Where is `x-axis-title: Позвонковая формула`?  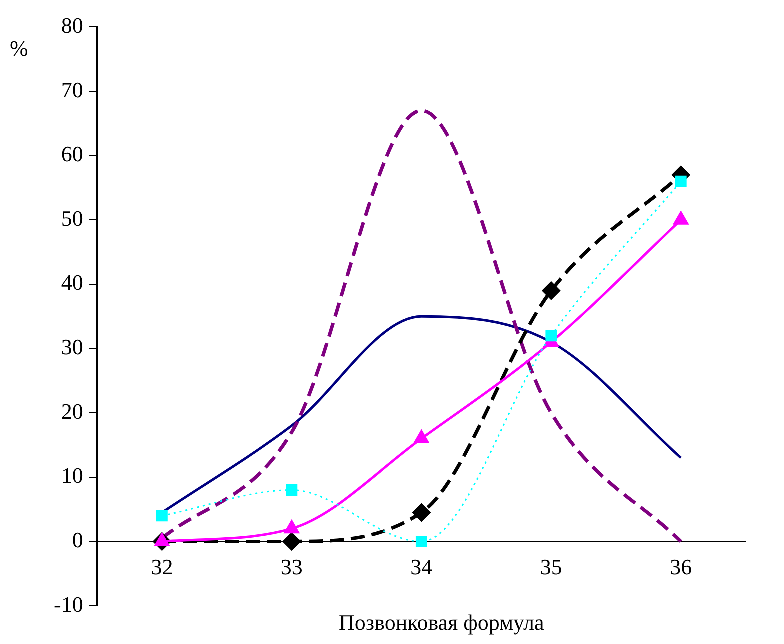 x-axis-title: Позвонковая формула is located at coordinates (442, 622).